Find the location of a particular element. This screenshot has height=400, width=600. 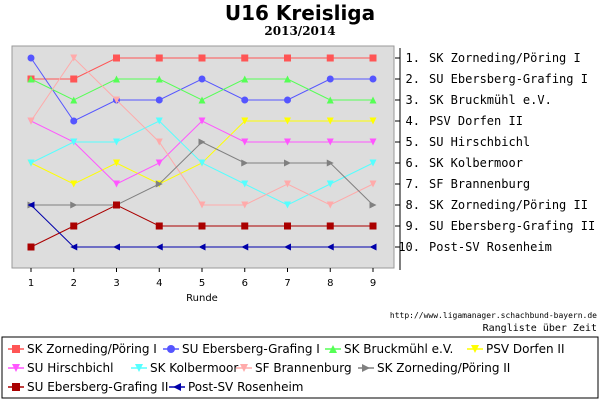

legend-item: SF Brannenburg is located at coordinates (294, 368).